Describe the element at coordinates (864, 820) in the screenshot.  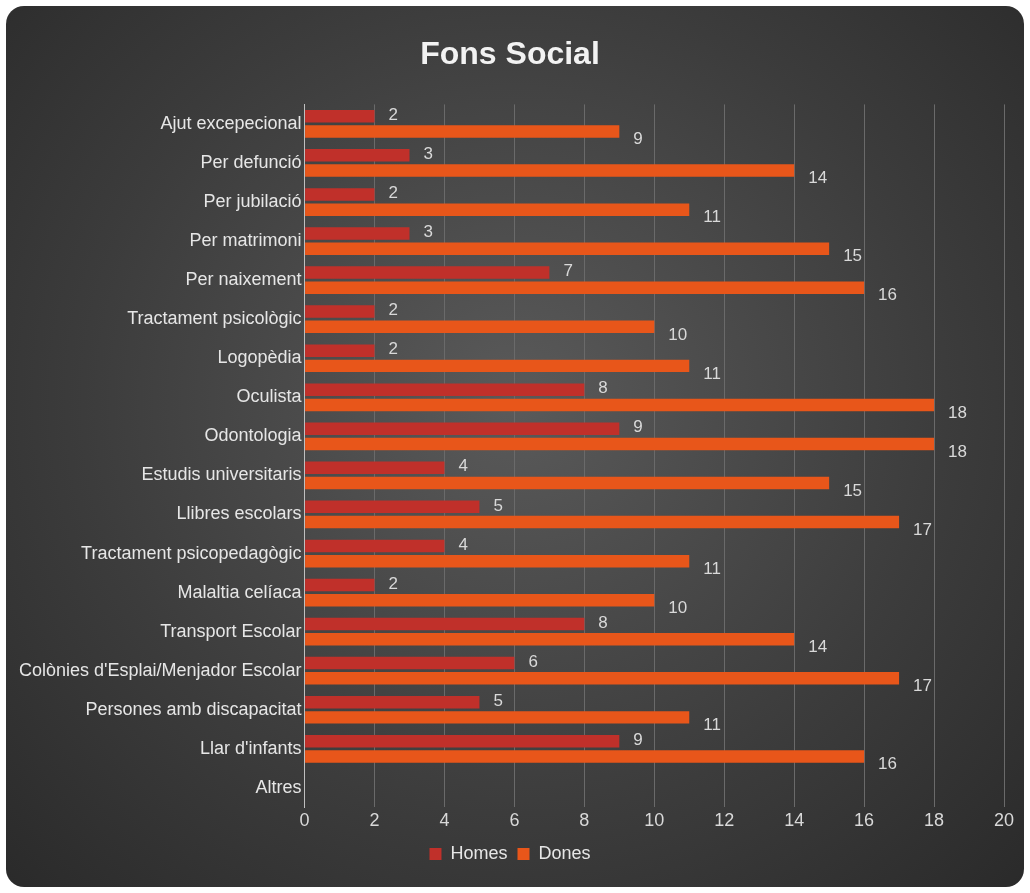
I see `x-tick-label: 16` at that location.